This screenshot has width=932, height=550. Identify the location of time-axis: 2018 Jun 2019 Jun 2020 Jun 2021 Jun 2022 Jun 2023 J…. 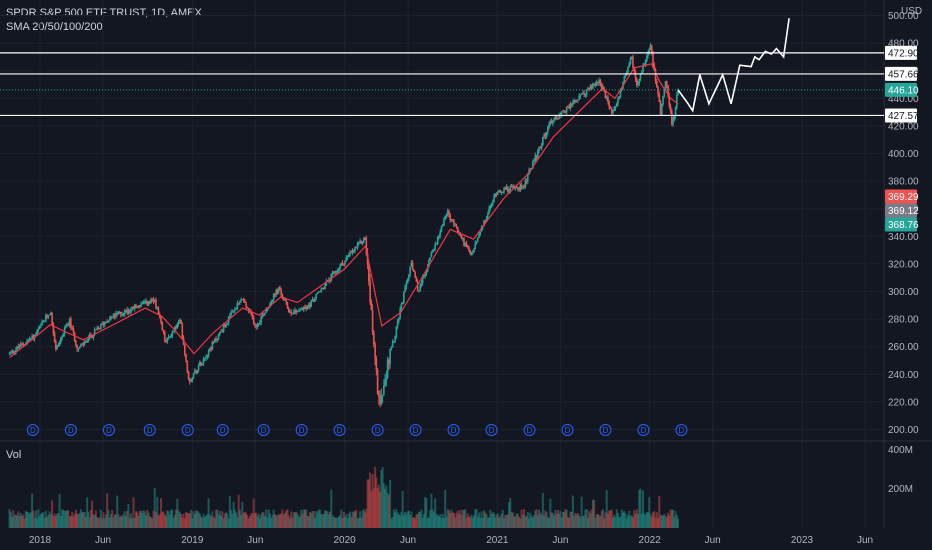
(451, 540).